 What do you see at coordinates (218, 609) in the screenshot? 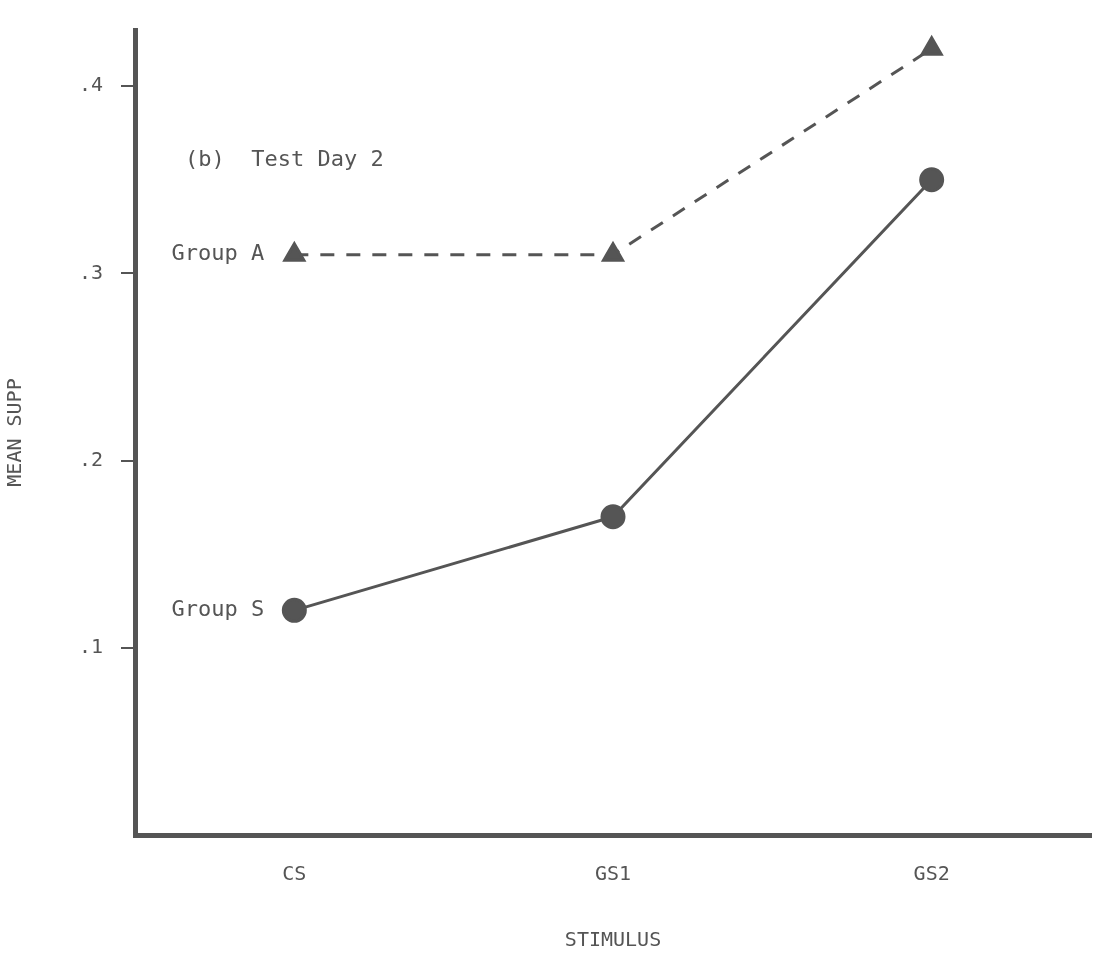
I see `series-label: Group S` at bounding box center [218, 609].